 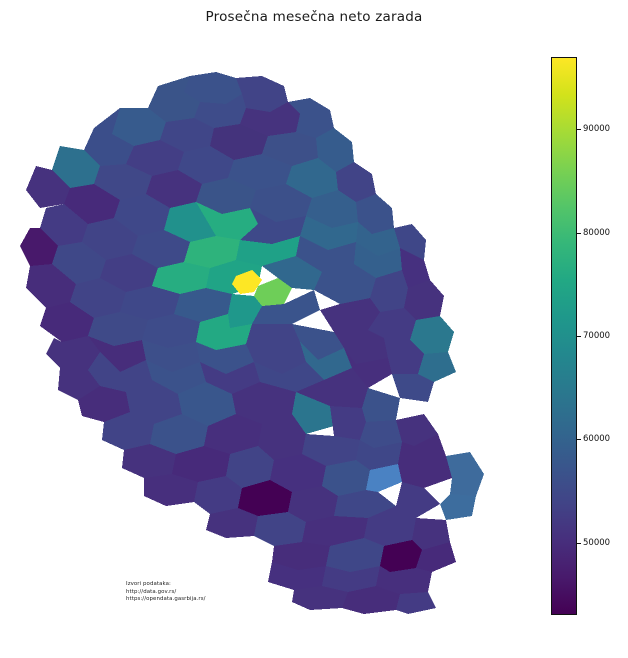 What do you see at coordinates (597, 439) in the screenshot?
I see `colorbar-tick-label: 60000` at bounding box center [597, 439].